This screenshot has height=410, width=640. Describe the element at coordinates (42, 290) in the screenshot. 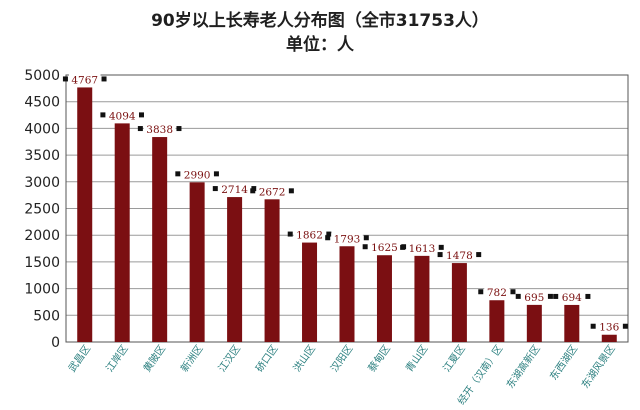

I see `y-tick-label: 1000` at that location.